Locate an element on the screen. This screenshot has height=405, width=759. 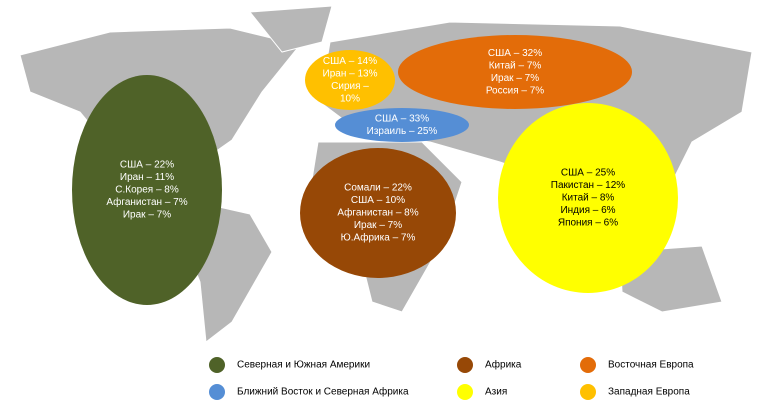
region-label: Россия – 7% is located at coordinates (515, 90).